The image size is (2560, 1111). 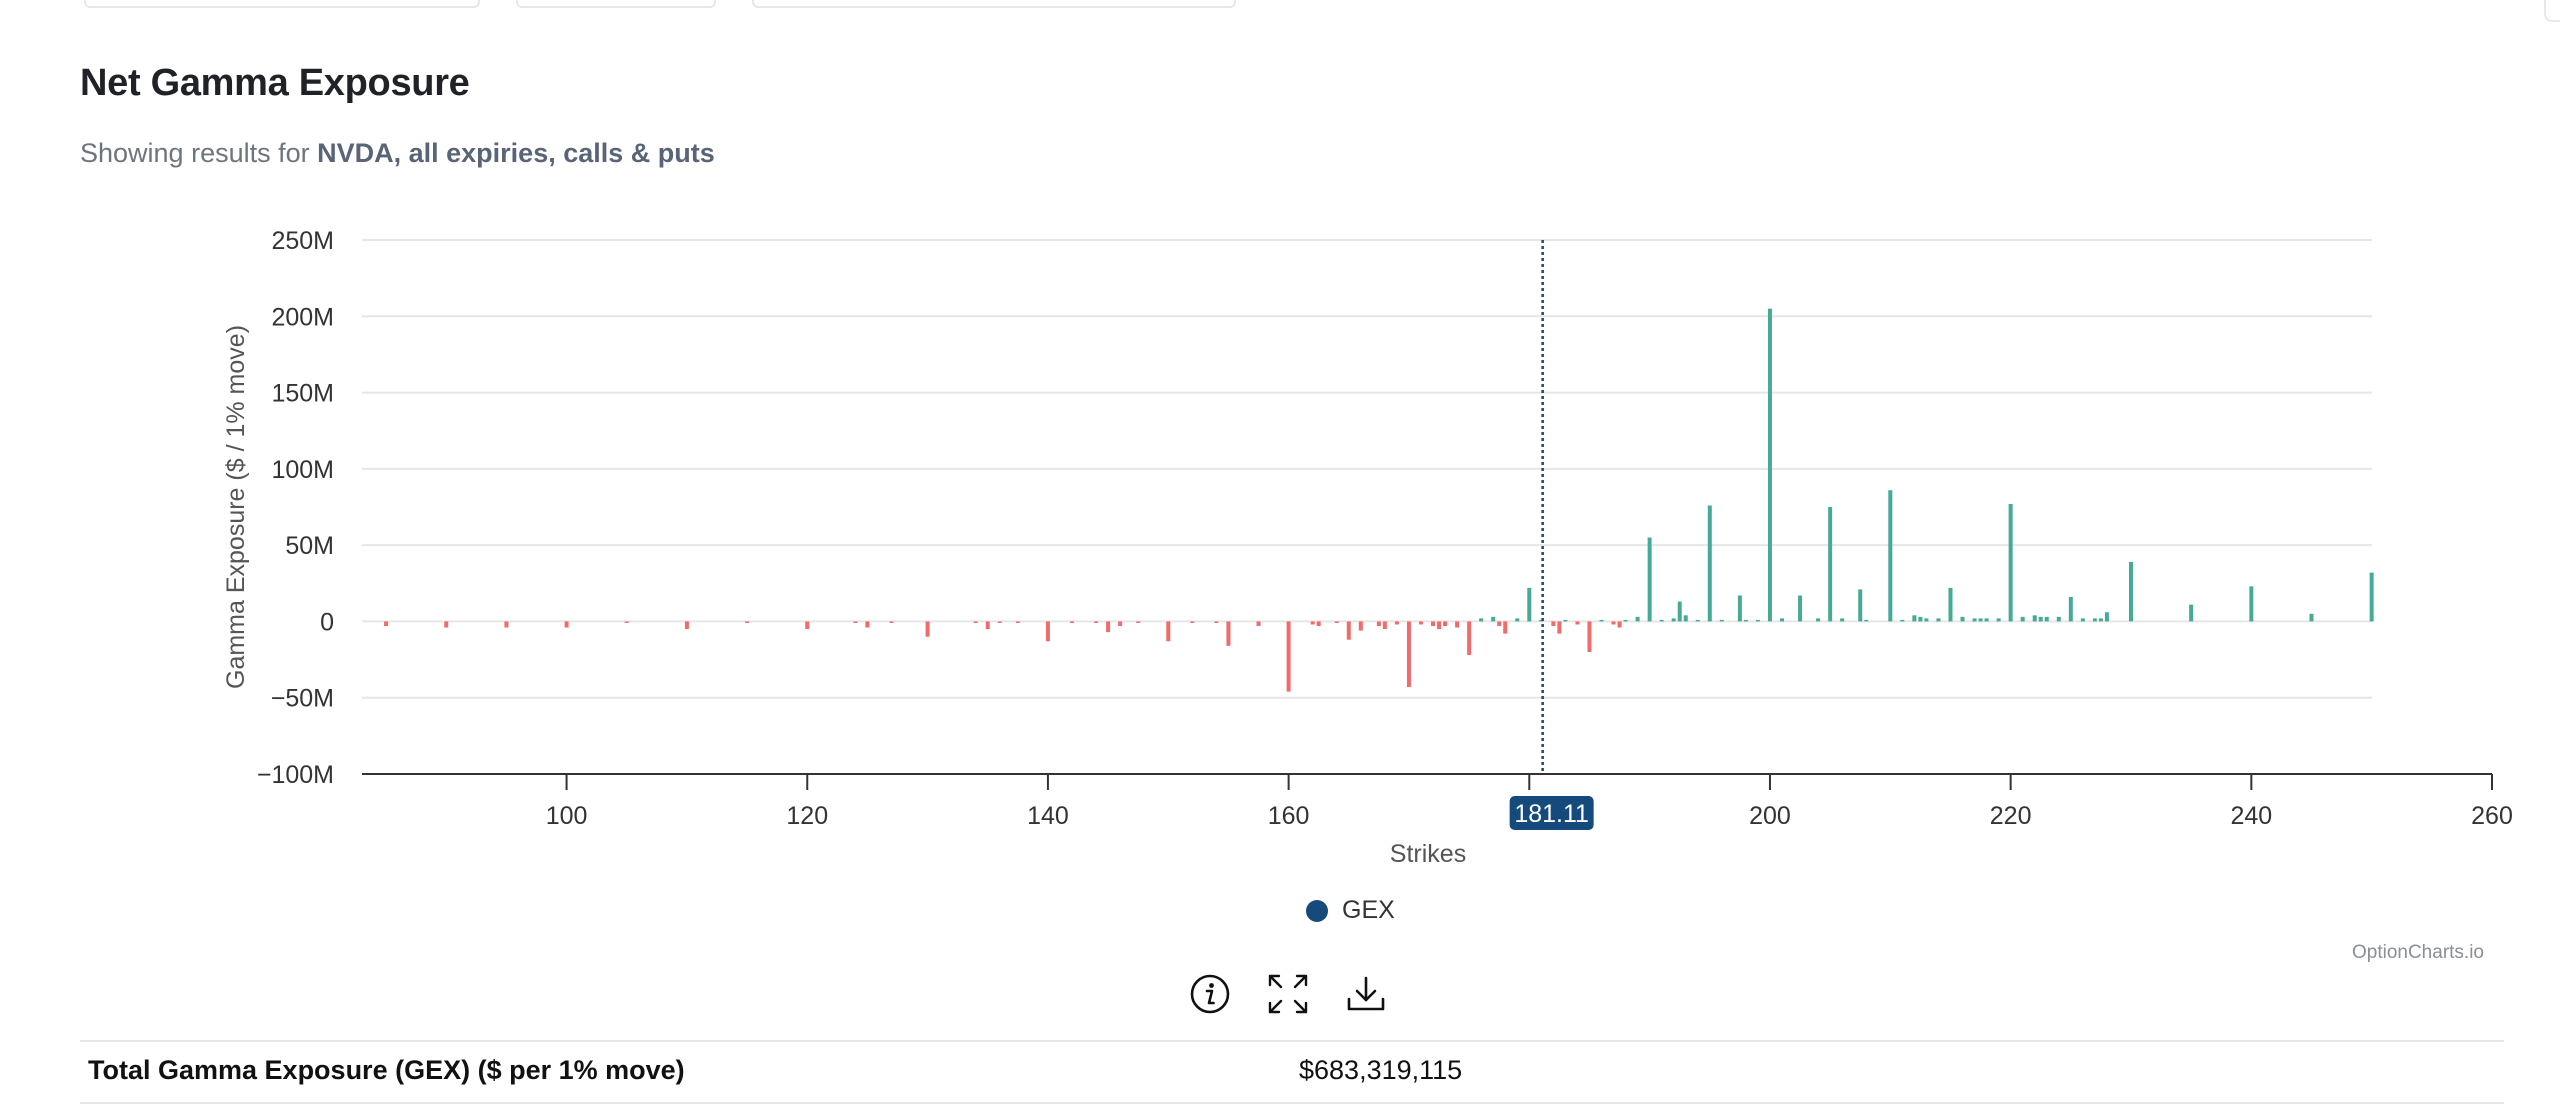 What do you see at coordinates (1288, 994) in the screenshot?
I see `fullscreen-button` at bounding box center [1288, 994].